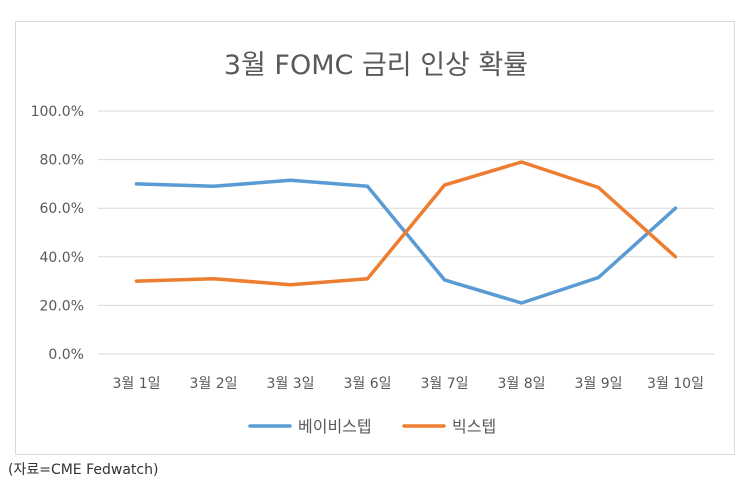  I want to click on y-tick-label: 40.0%, so click(62, 258).